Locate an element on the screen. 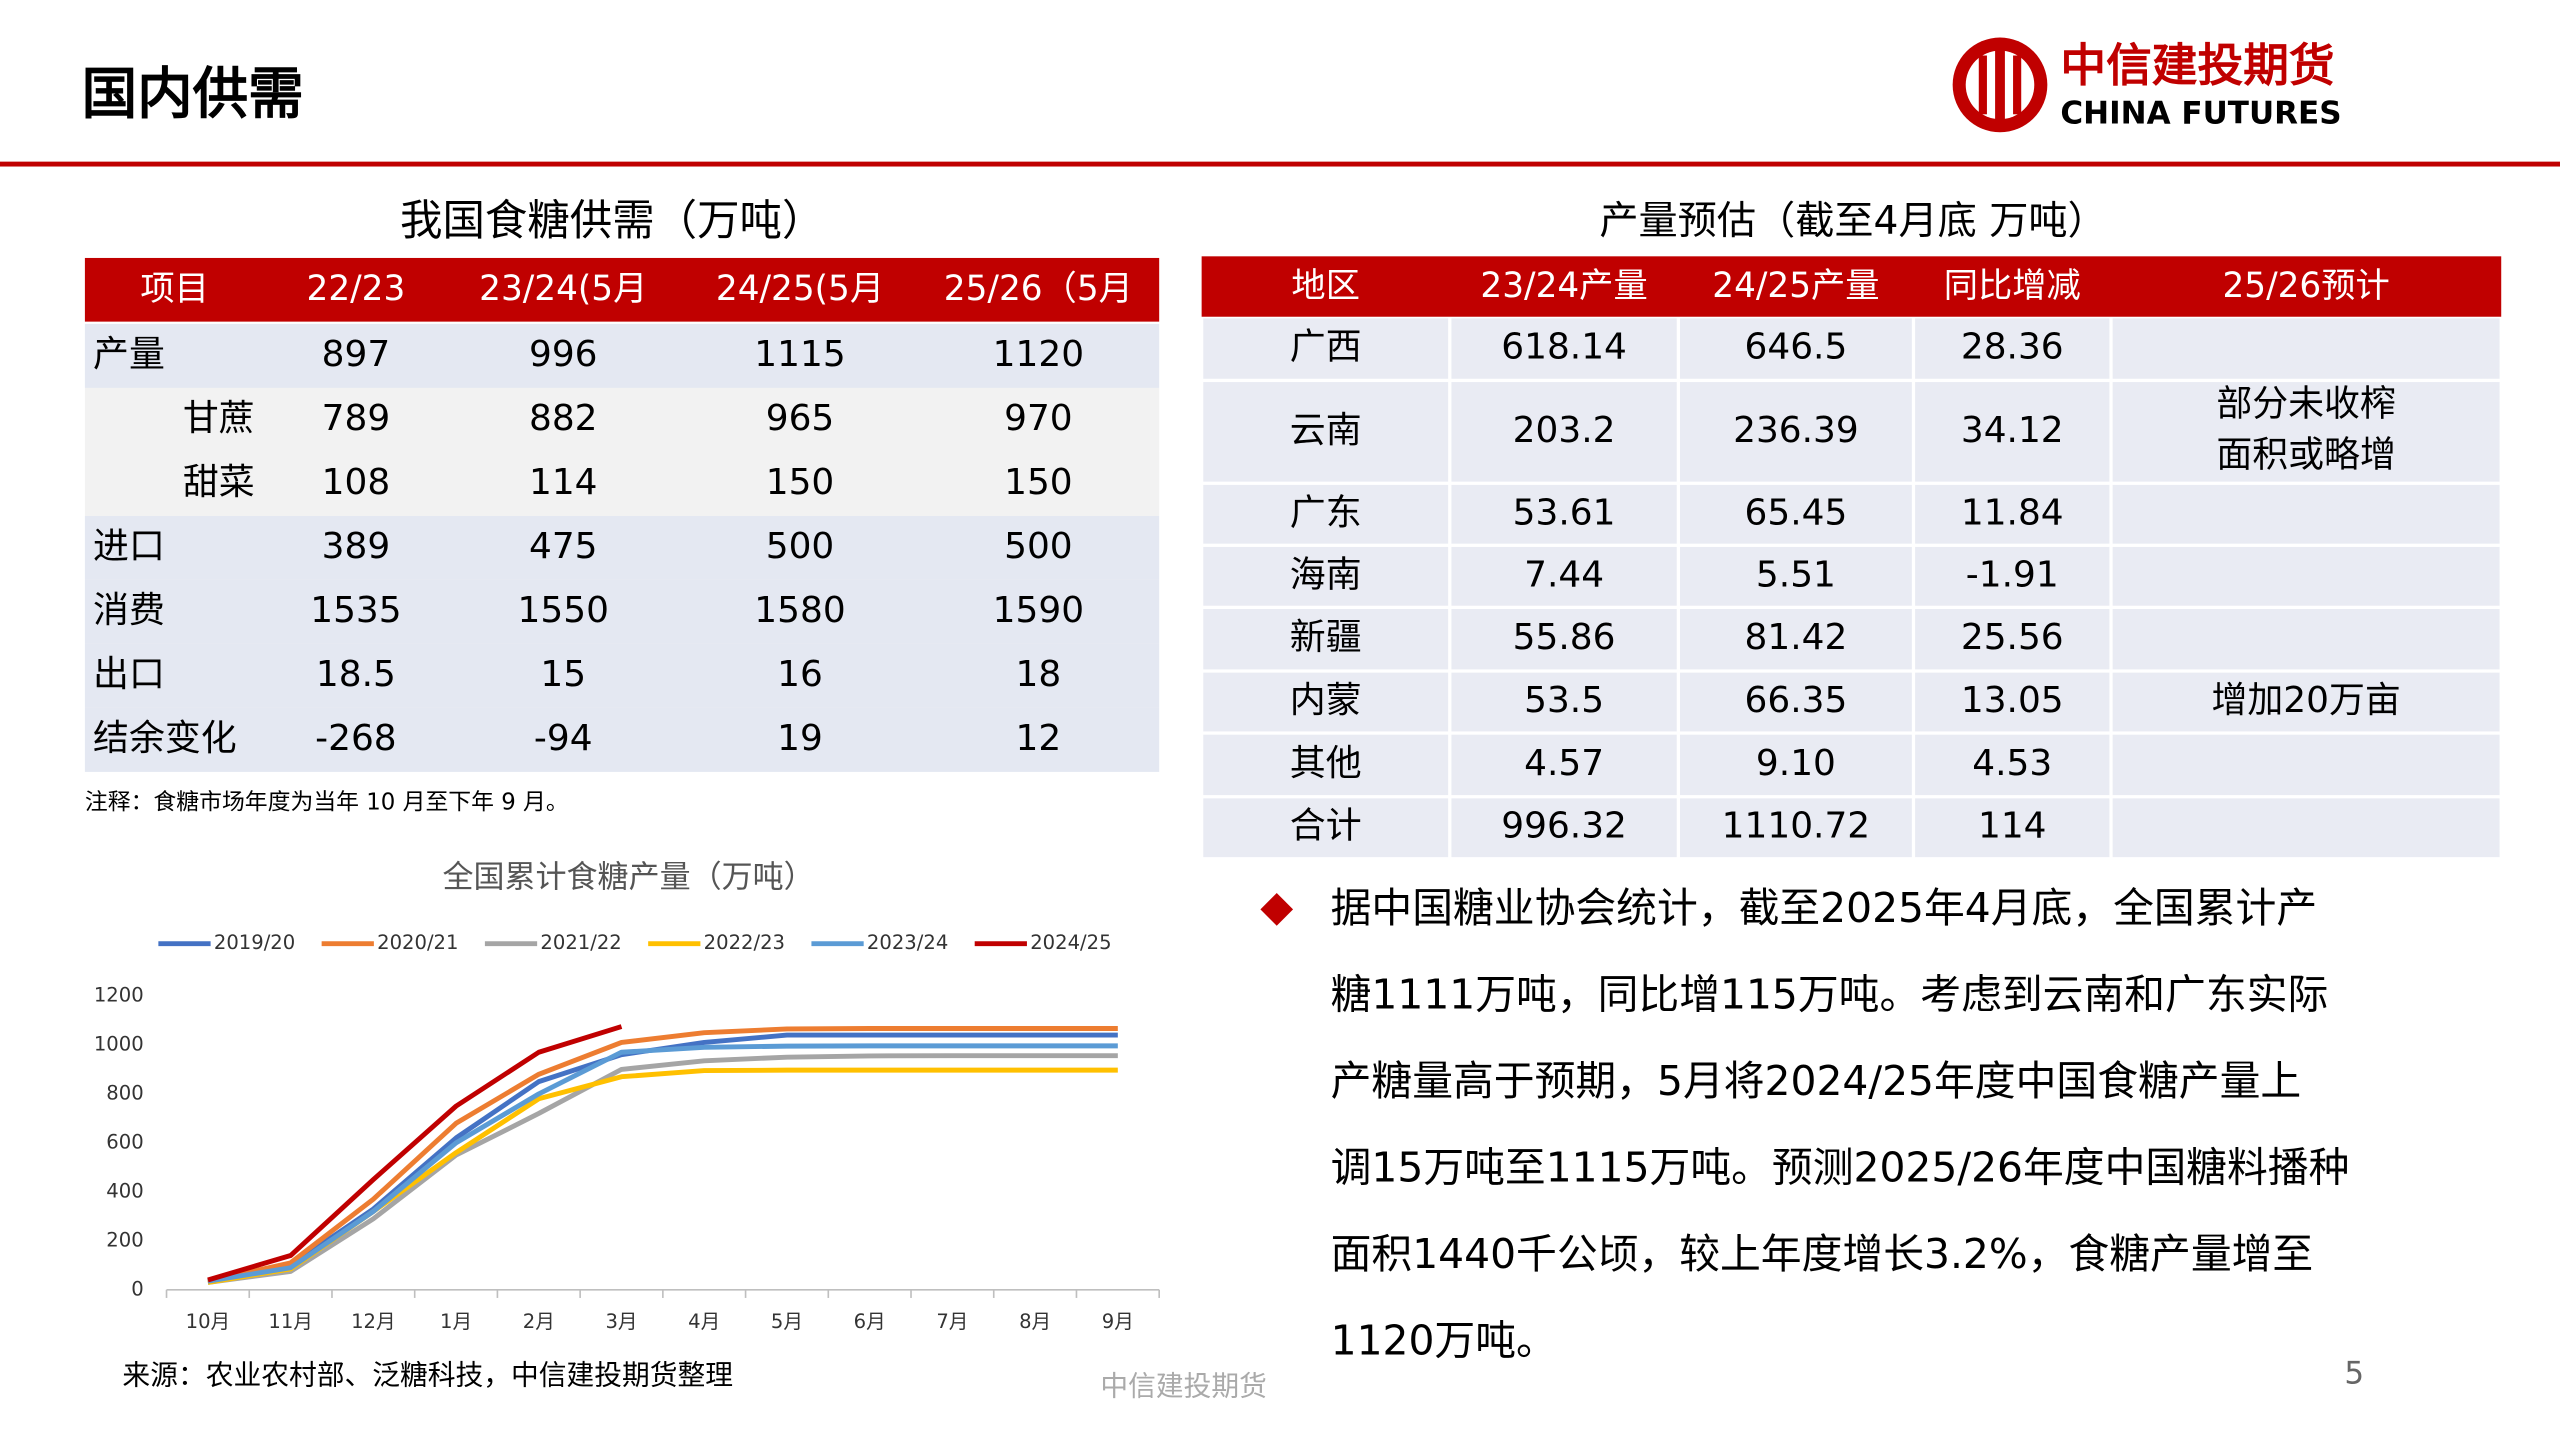 This screenshot has height=1440, width=2560. table2-cell: 7.44 is located at coordinates (1564, 574).